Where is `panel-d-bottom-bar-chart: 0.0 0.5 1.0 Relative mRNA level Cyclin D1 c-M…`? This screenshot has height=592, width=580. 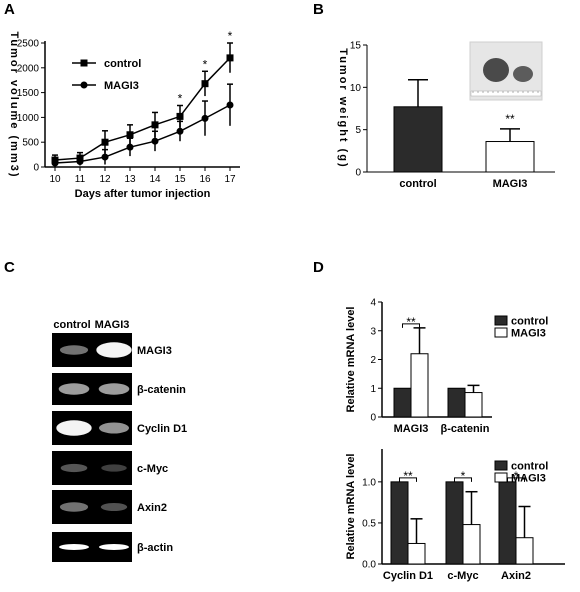
panel-d-bottom-bar-chart: 0.0 0.5 1.0 Relative mRNA level Cyclin D1 c-M… is located at coordinates (455, 515).